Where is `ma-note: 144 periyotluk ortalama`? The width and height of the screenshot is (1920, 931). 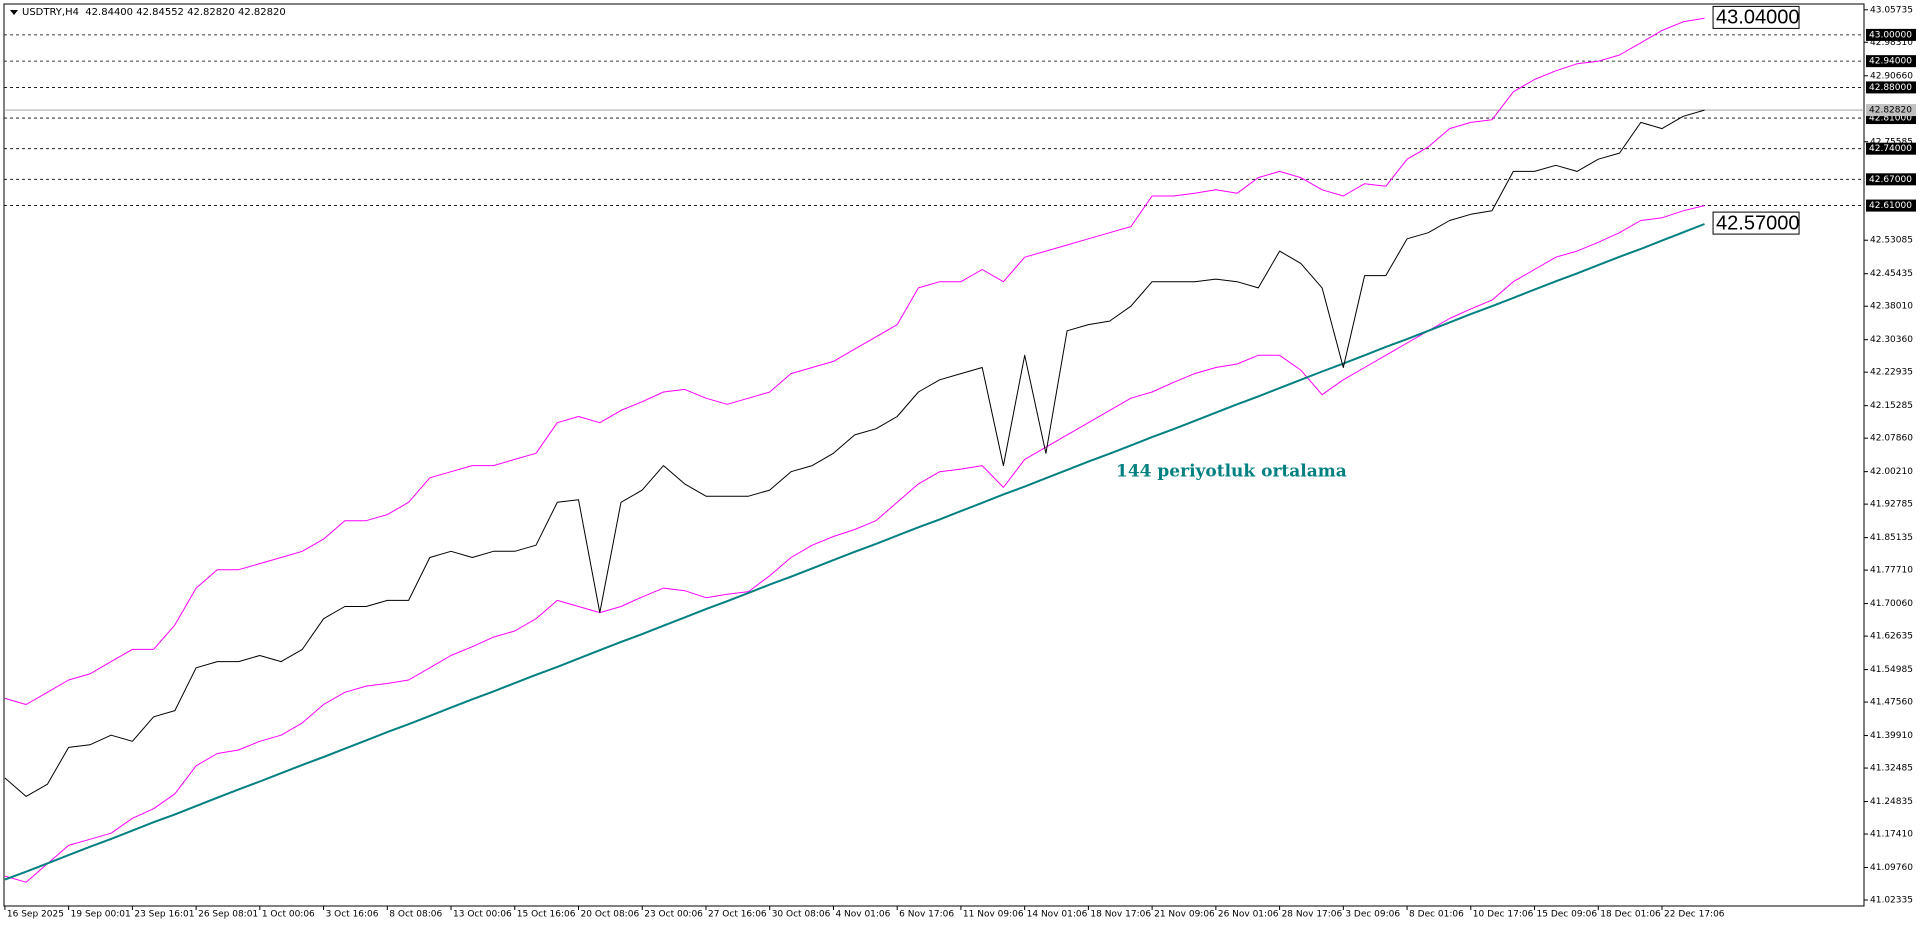
ma-note: 144 periyotluk ortalama is located at coordinates (1231, 472).